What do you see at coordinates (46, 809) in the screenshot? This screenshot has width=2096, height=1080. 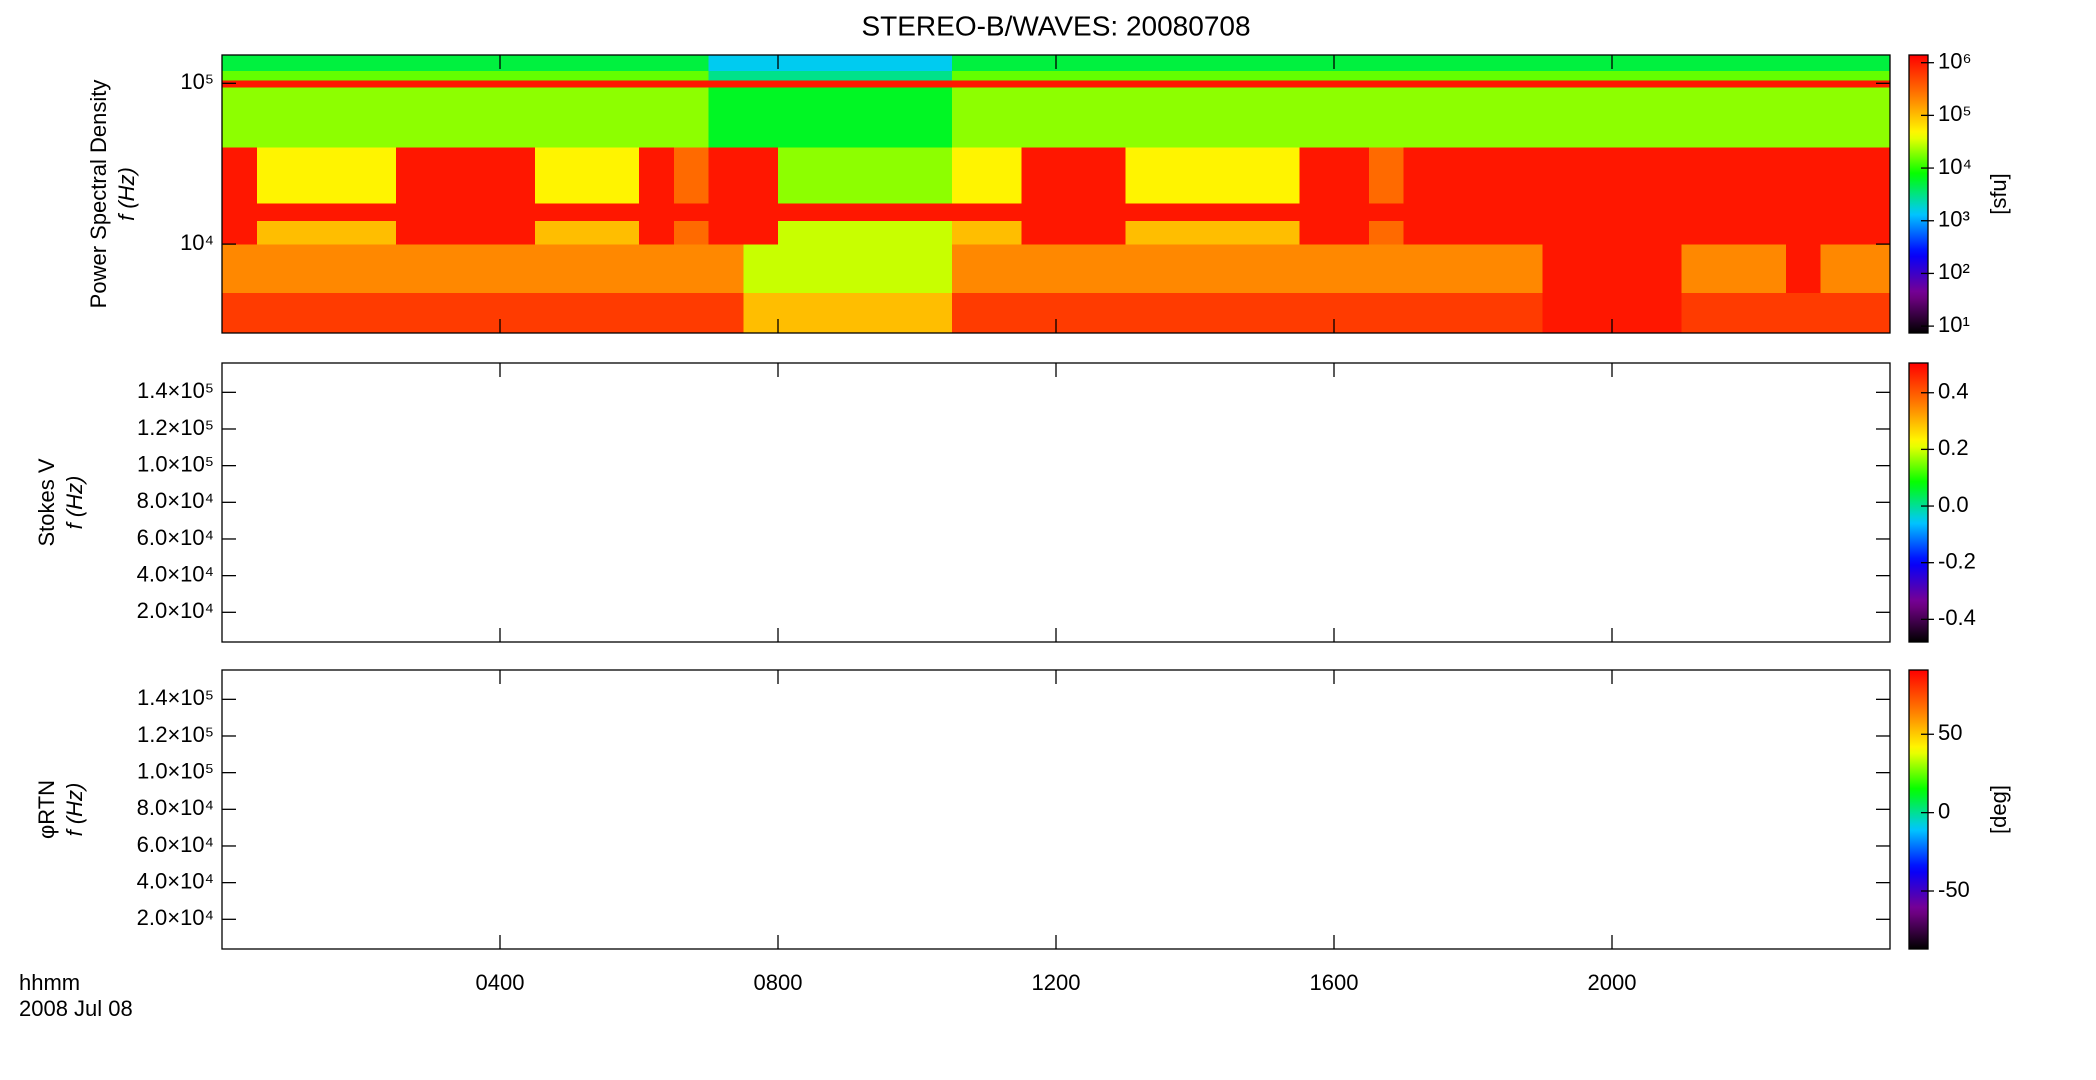 I see `y-axis-title: φRTN` at bounding box center [46, 809].